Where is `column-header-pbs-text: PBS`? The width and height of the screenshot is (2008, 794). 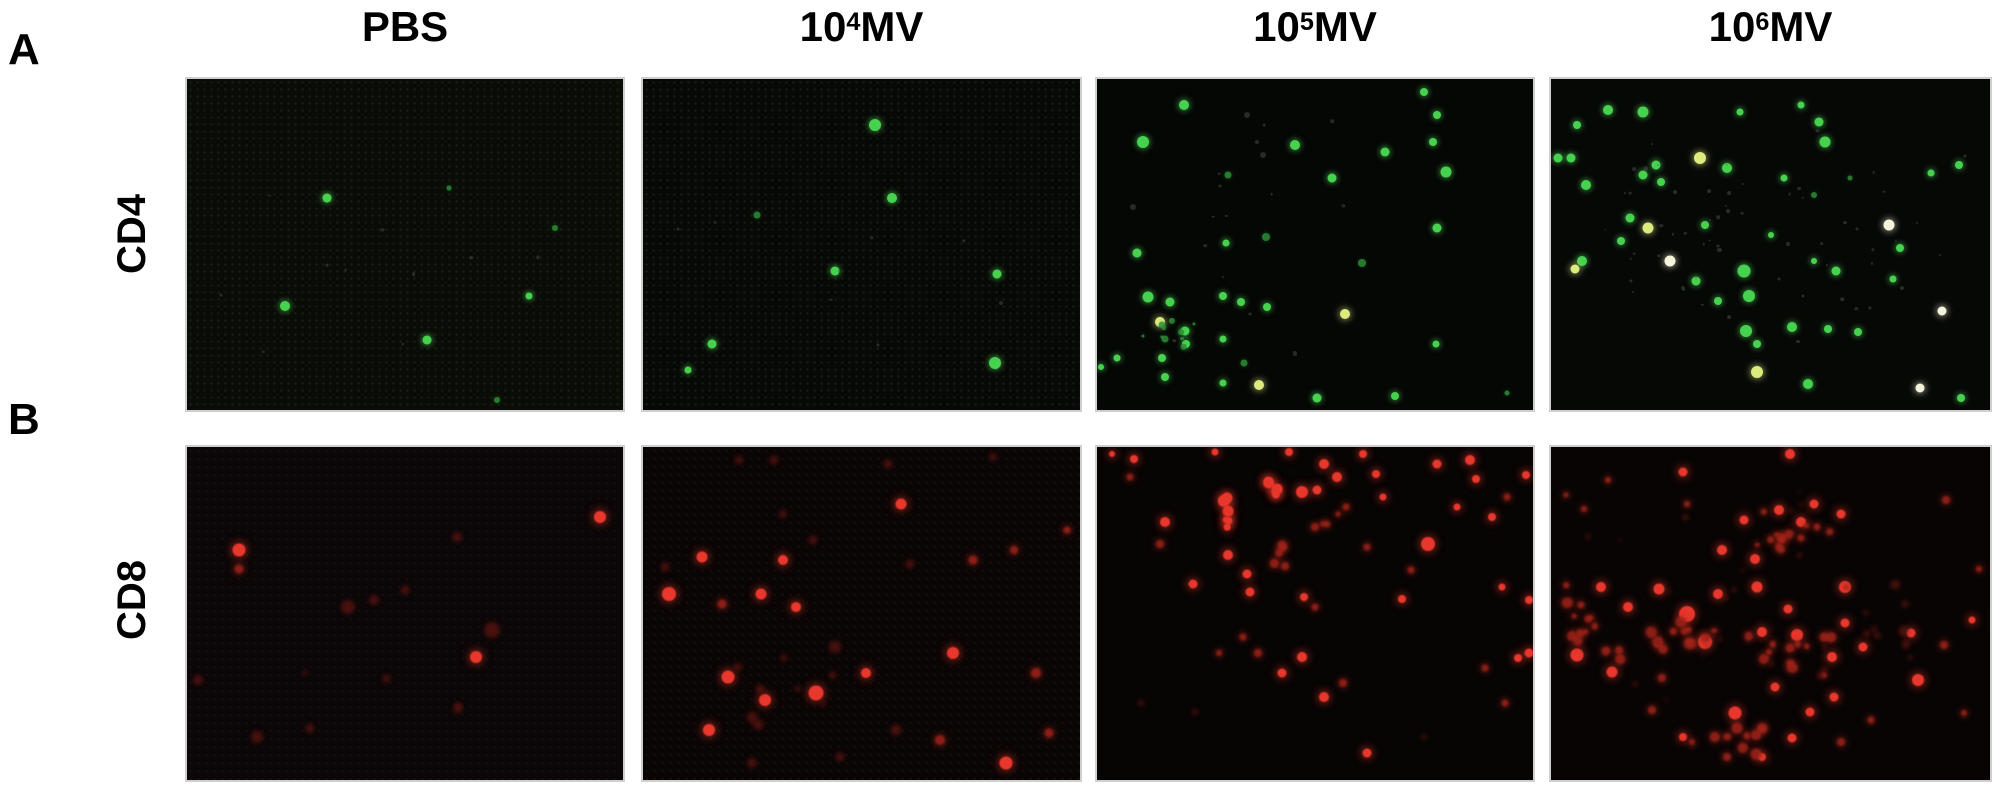
column-header-pbs-text: PBS is located at coordinates (405, 26).